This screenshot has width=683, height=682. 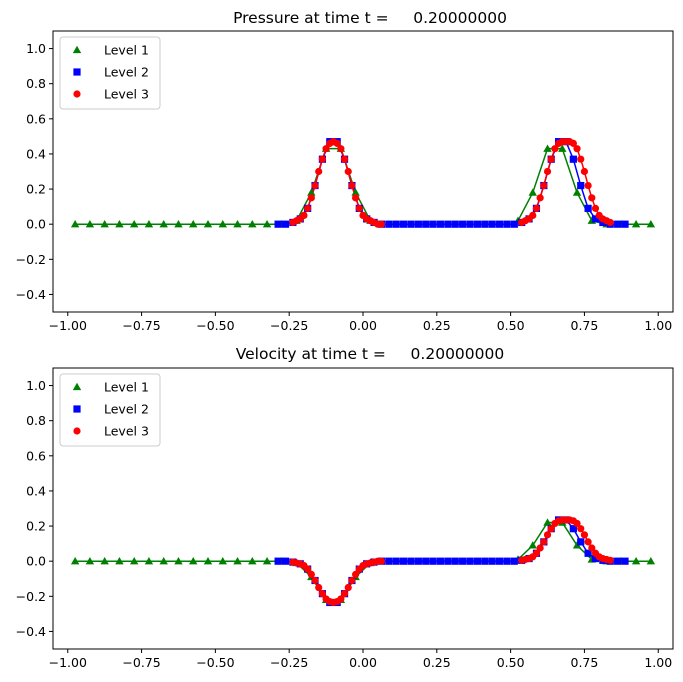 What do you see at coordinates (289, 662) in the screenshot?
I see `velocity-x-tick-label: −0.25` at bounding box center [289, 662].